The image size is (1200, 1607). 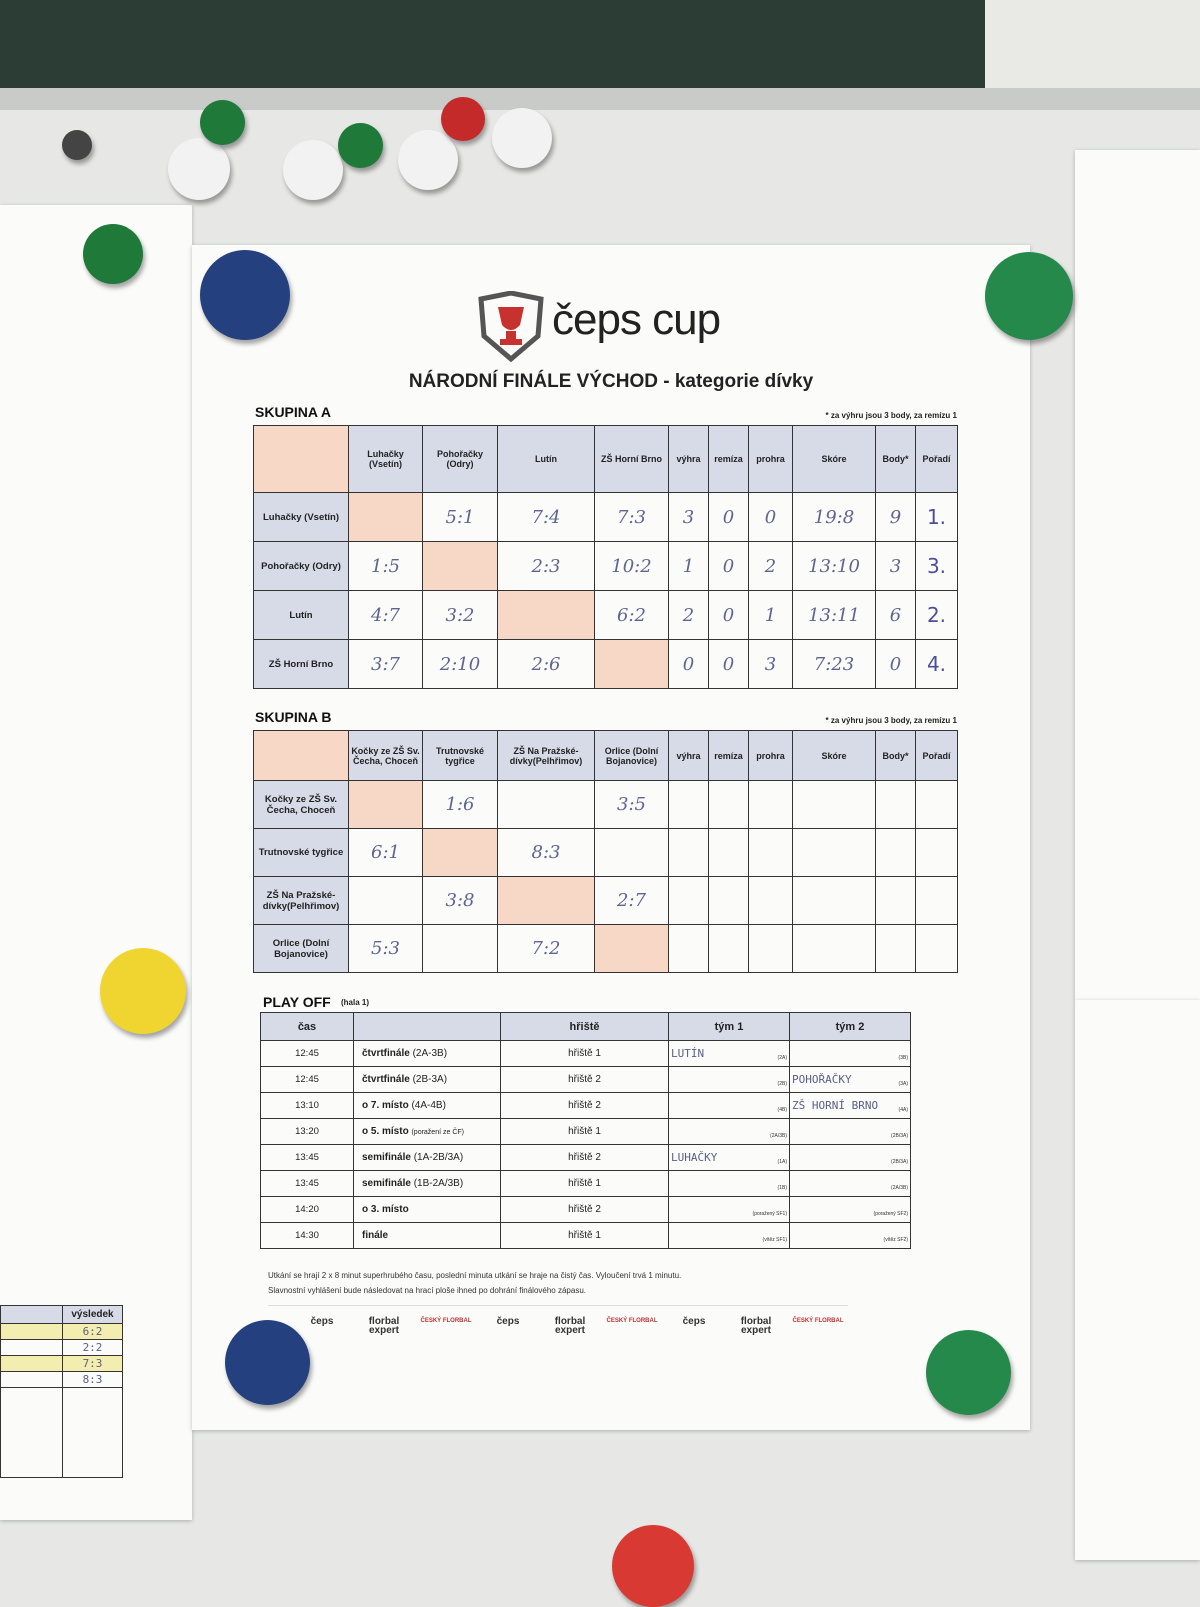 I want to click on wall-box, so click(x=1092, y=47).